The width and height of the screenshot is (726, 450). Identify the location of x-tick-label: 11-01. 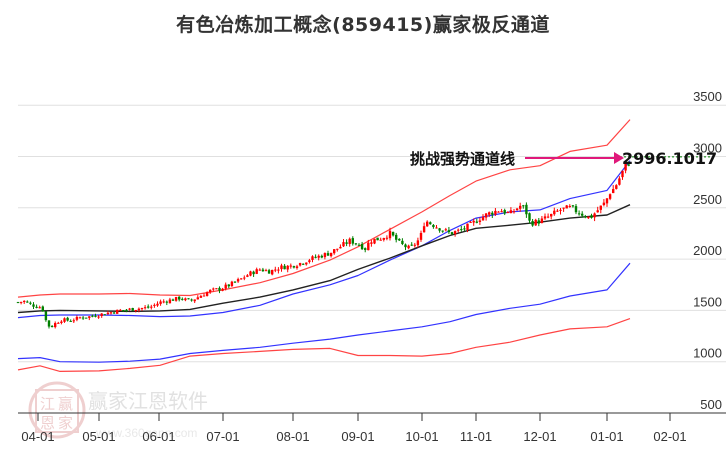
(476, 436).